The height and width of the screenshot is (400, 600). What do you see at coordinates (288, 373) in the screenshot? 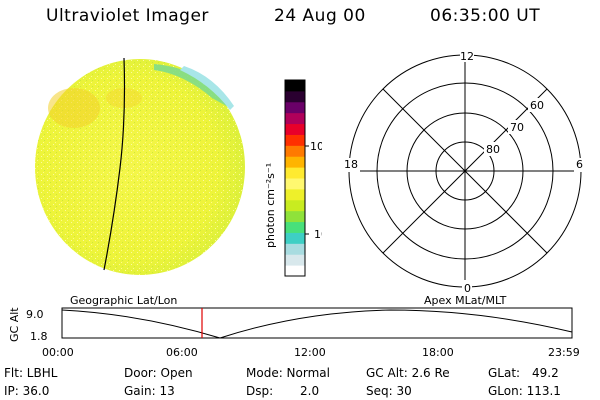
I see `status-mode: Mode: Normal` at bounding box center [288, 373].